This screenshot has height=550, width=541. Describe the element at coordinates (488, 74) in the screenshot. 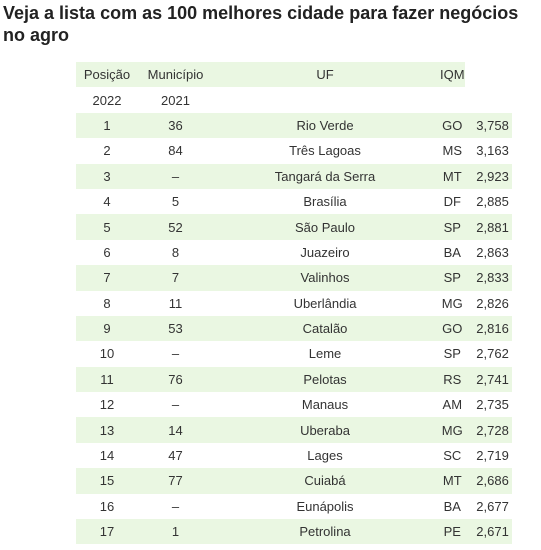

I see `header-empty-cell` at that location.